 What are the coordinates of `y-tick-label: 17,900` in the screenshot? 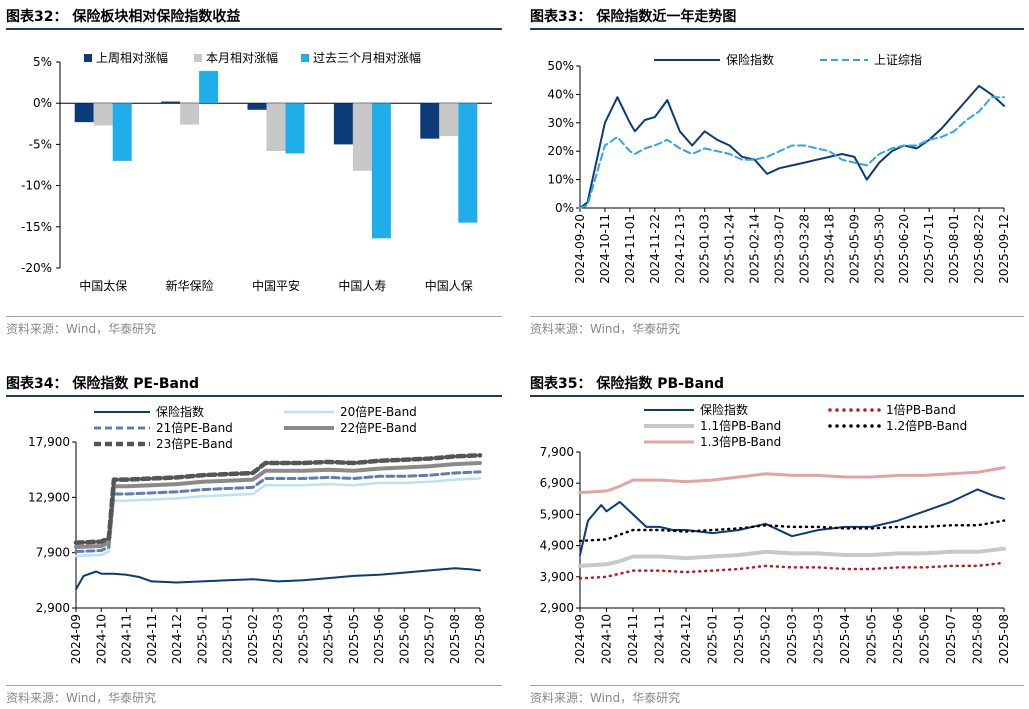 It's located at (49, 442).